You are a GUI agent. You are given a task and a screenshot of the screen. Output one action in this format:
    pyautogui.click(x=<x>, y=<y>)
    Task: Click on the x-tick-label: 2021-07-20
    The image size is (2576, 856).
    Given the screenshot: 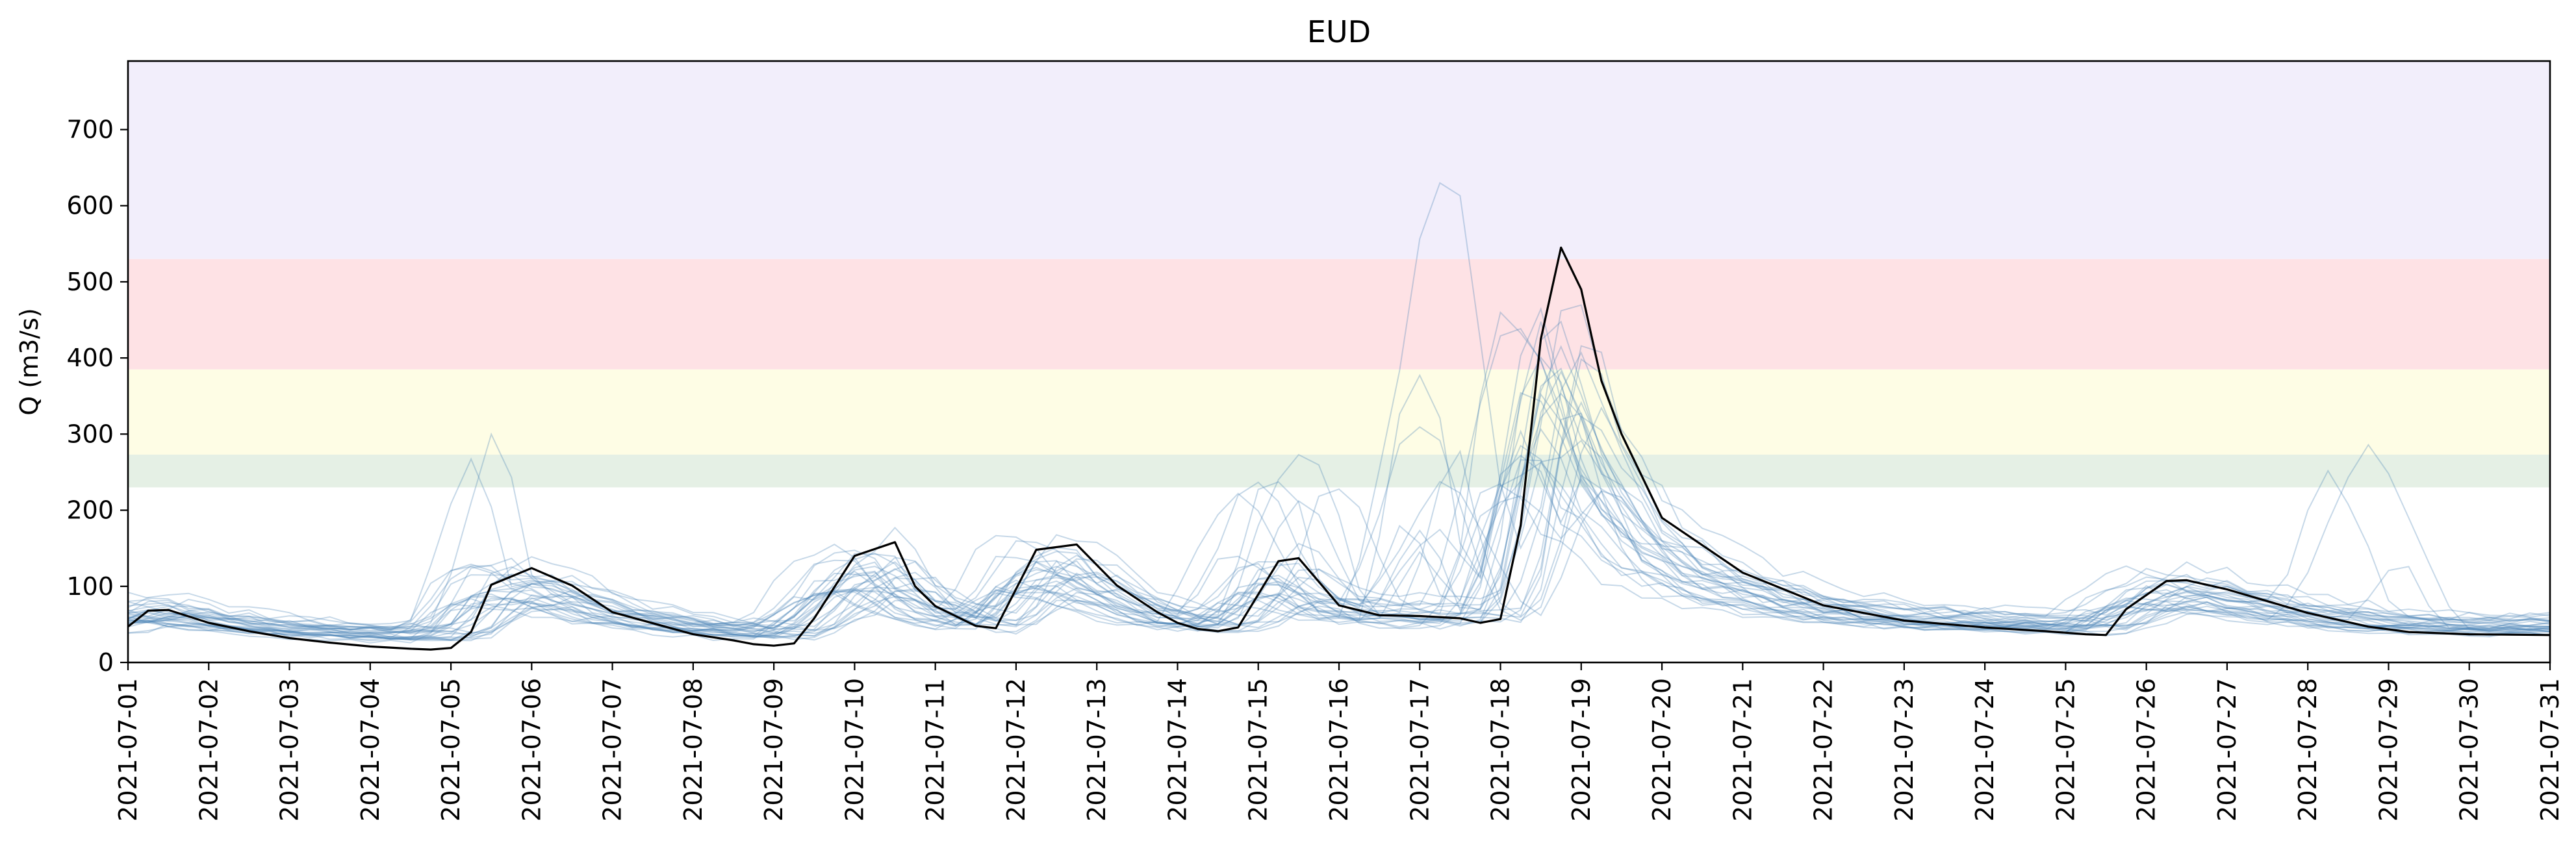 What is the action you would take?
    pyautogui.click(x=1662, y=750)
    